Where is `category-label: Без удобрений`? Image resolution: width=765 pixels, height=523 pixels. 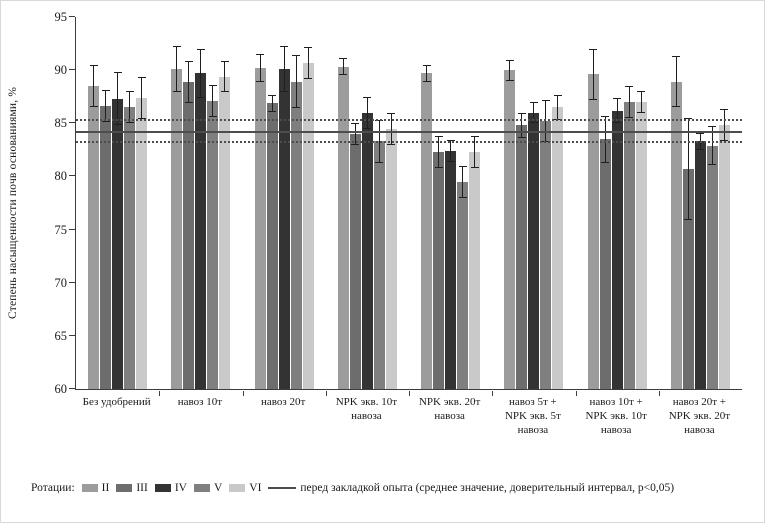
category-label: Без удобрений is located at coordinates (116, 402).